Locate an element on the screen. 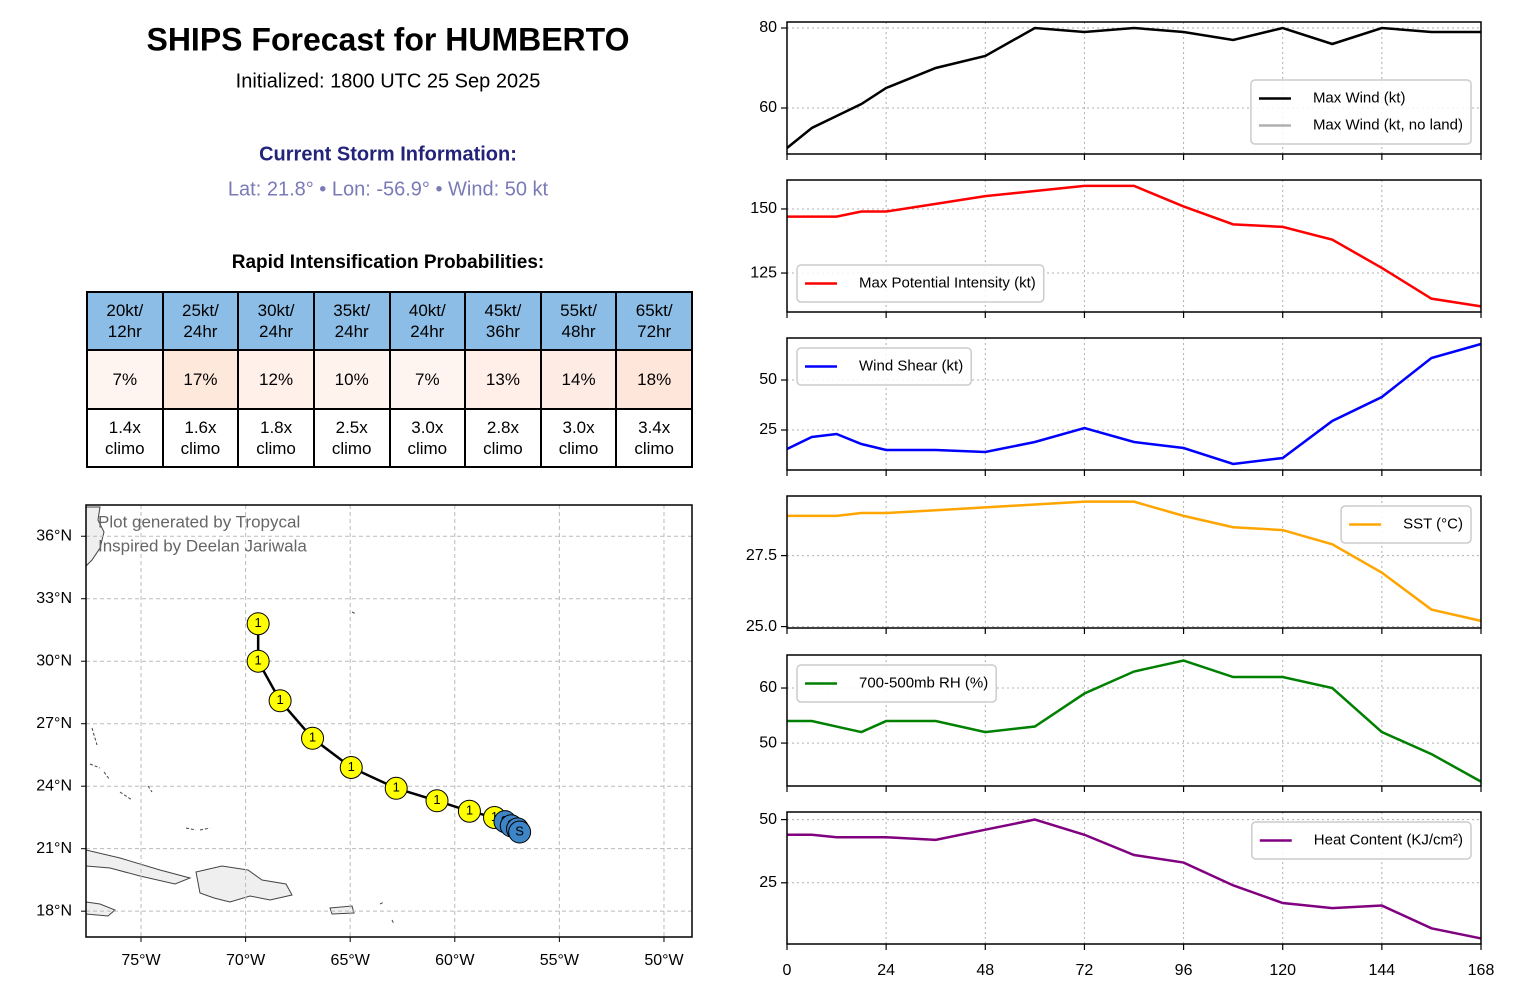  y-tick-label: 24°N is located at coordinates (54, 785).